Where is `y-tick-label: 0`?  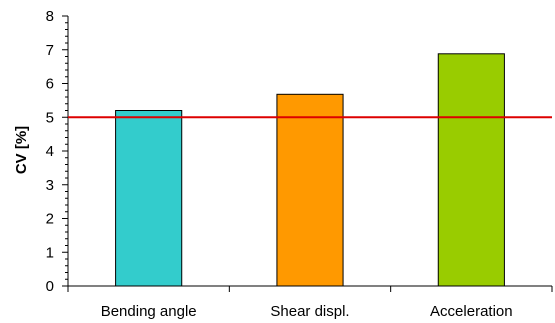 y-tick-label: 0 is located at coordinates (50, 286).